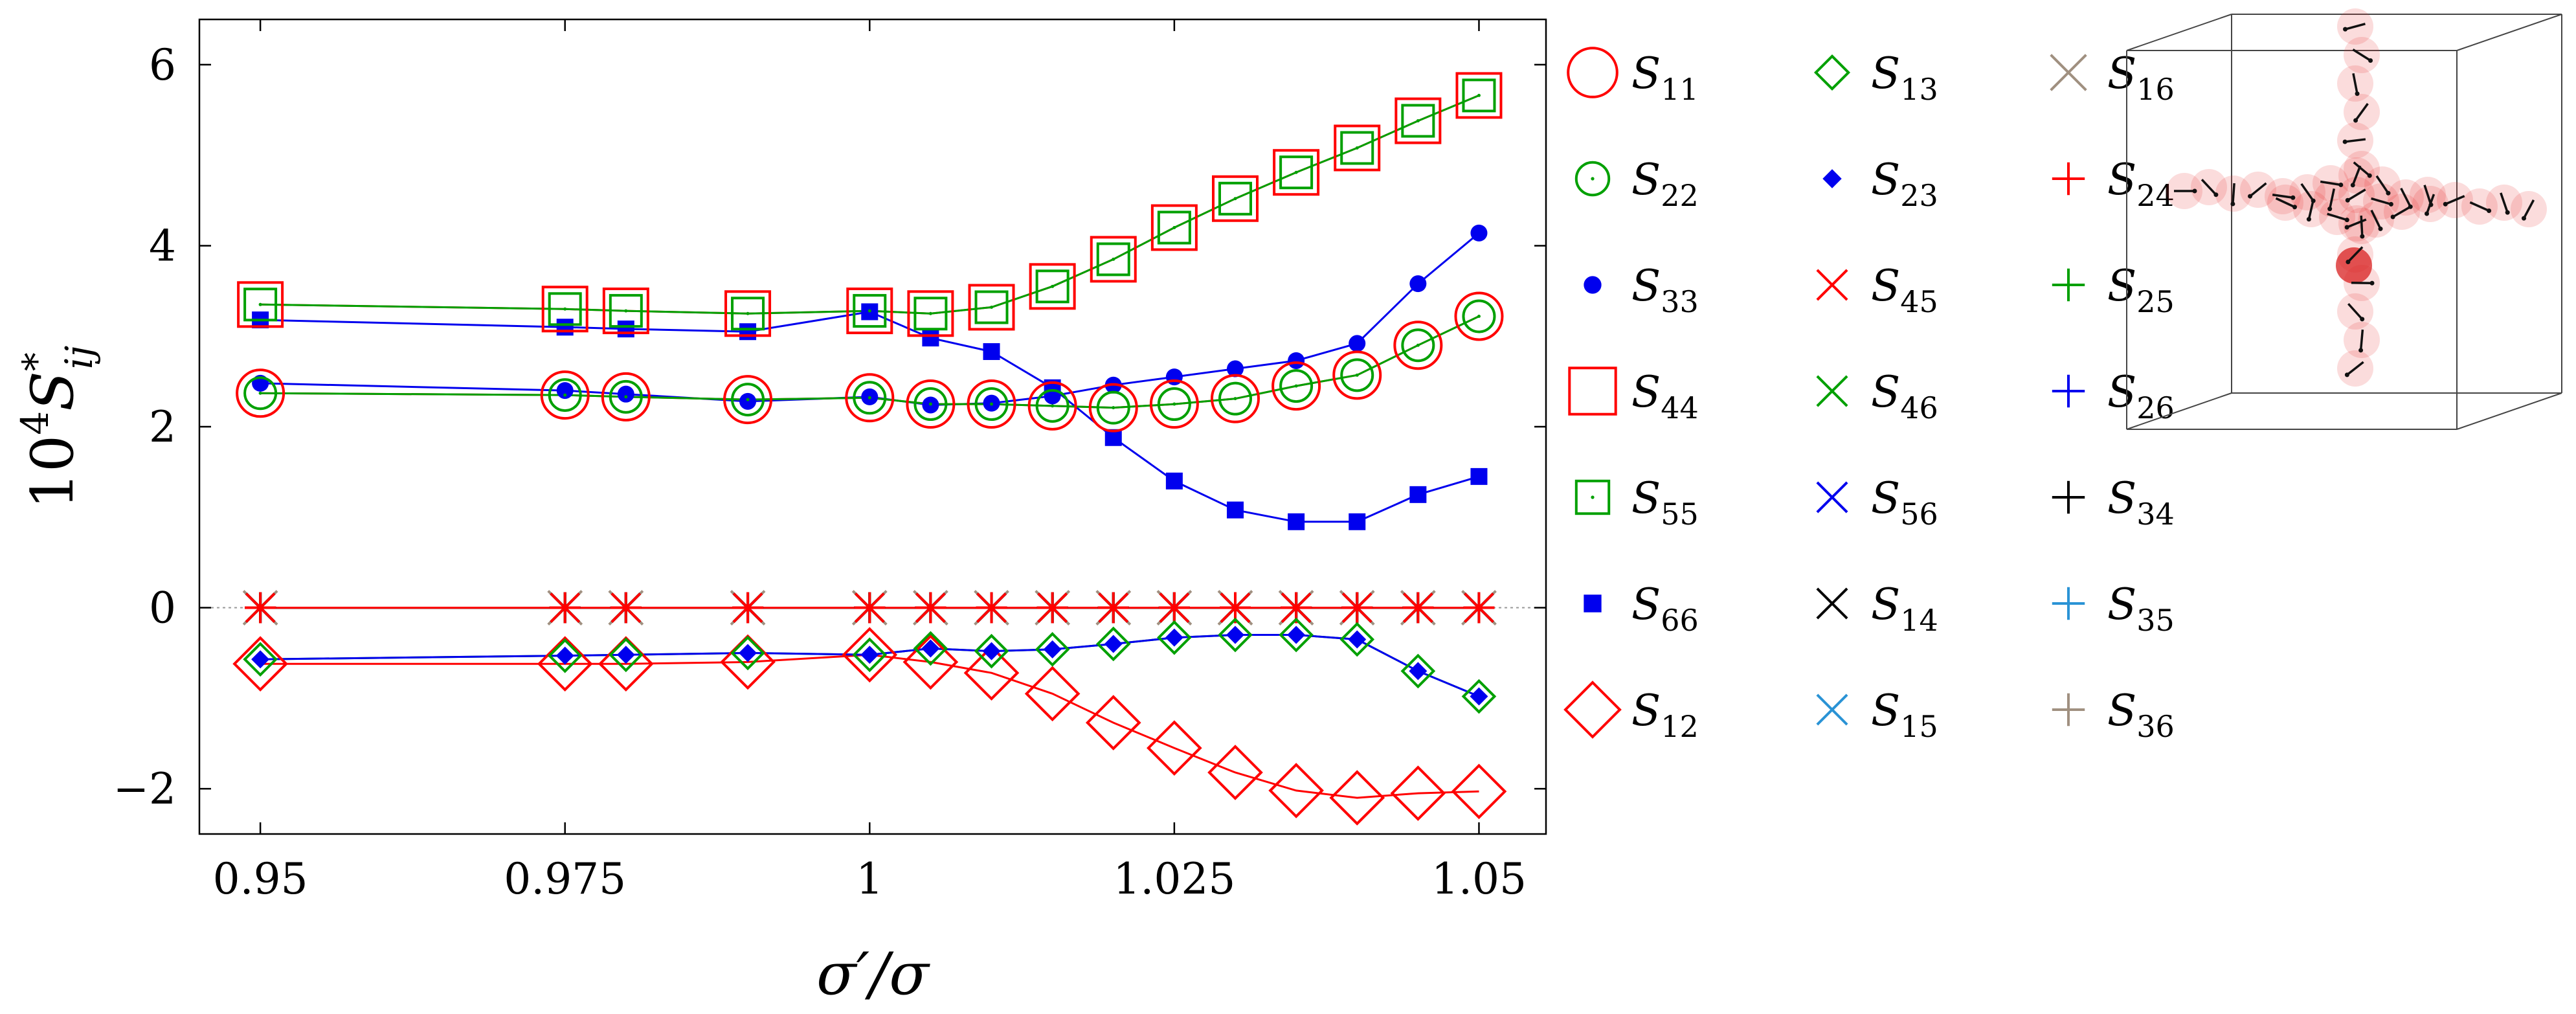 Image resolution: width=2576 pixels, height=1014 pixels. What do you see at coordinates (1592, 72) in the screenshot?
I see `legend-marker-s11` at bounding box center [1592, 72].